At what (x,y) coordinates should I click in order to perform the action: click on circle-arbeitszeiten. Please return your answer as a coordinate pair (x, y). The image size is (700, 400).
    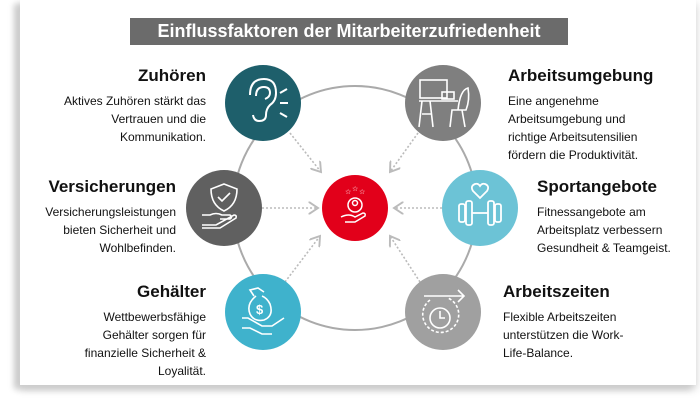
    Looking at the image, I should click on (443, 312).